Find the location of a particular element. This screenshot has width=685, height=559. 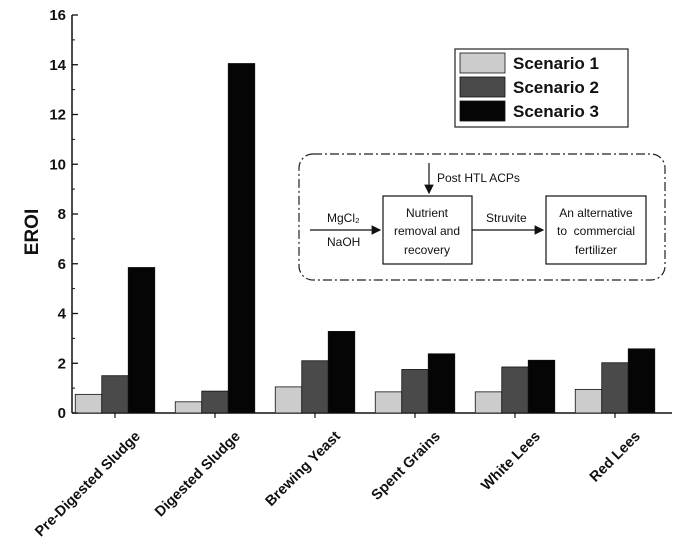

left-input-1: MgCl₂ is located at coordinates (343, 218).